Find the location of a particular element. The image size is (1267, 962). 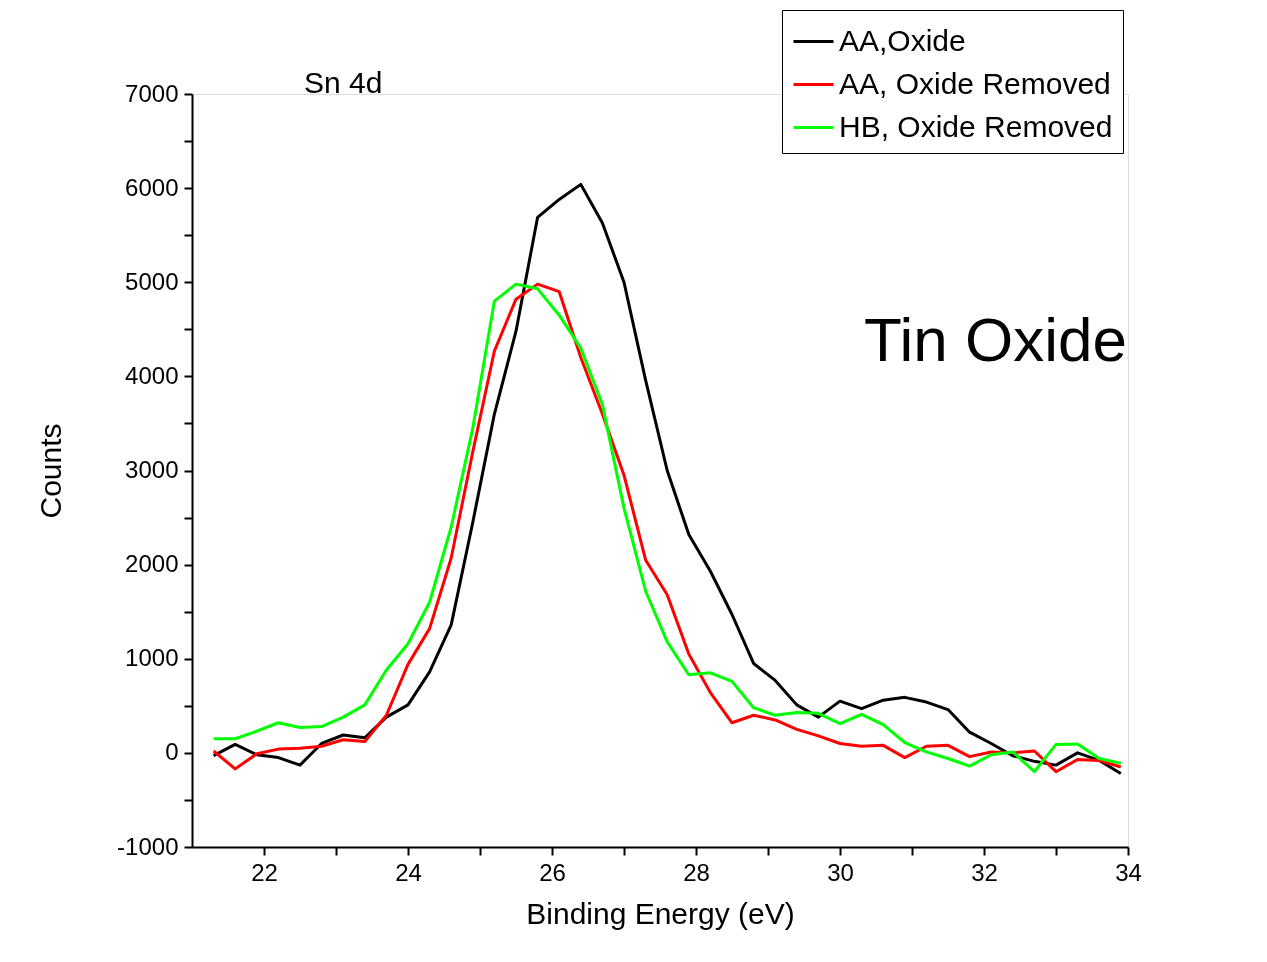

x-tick-label: 28 is located at coordinates (696, 872).